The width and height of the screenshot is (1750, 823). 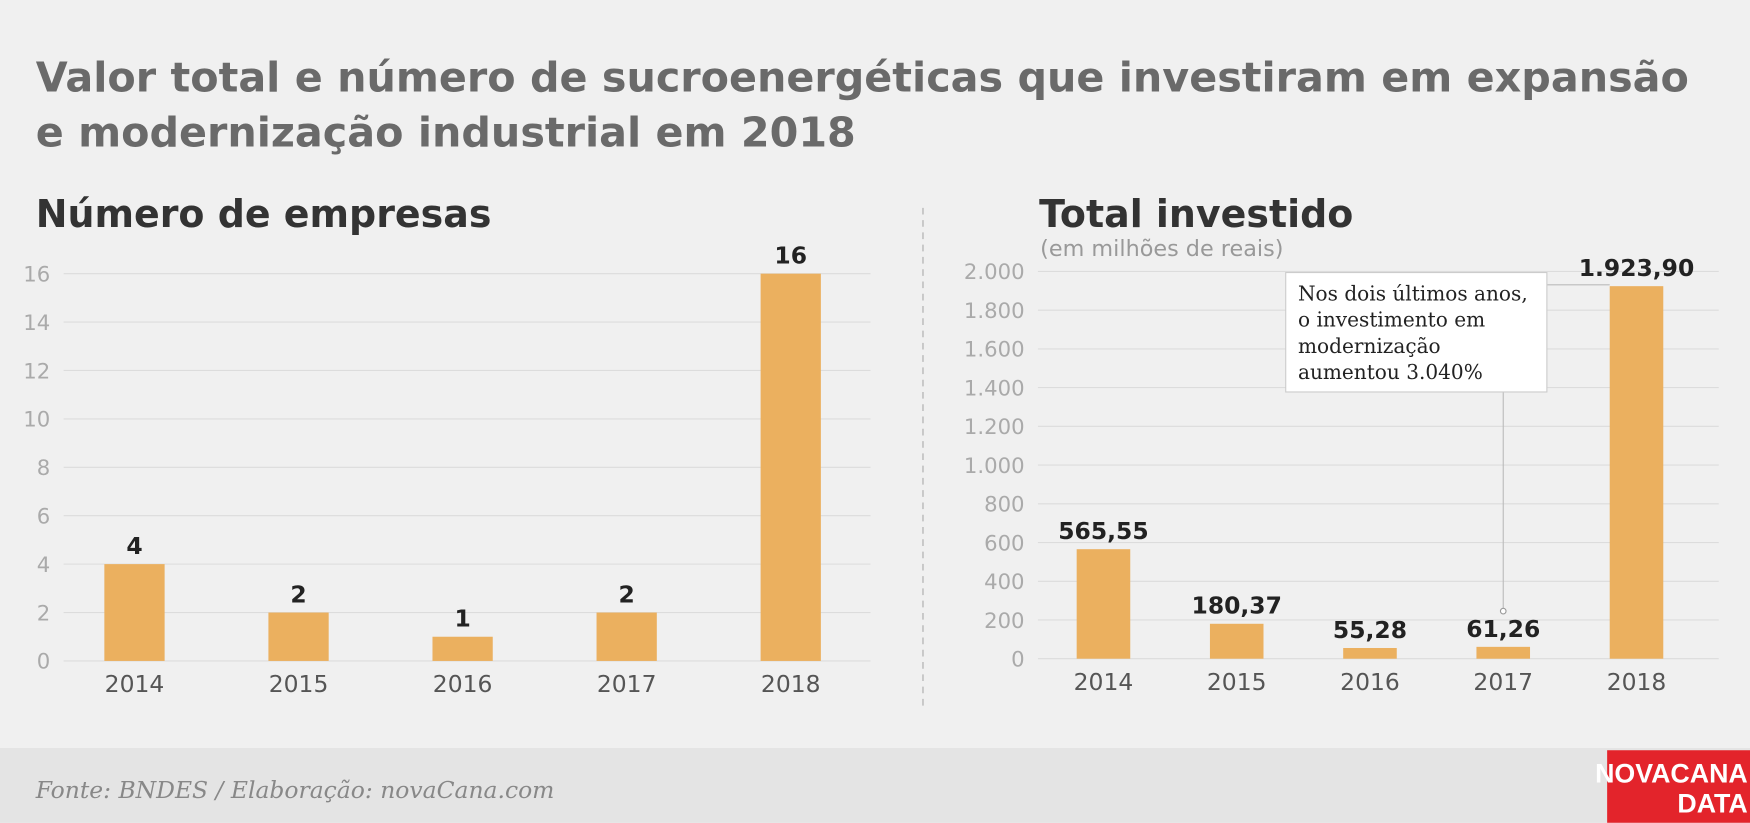 What do you see at coordinates (1503, 611) in the screenshot?
I see `annotation-dot` at bounding box center [1503, 611].